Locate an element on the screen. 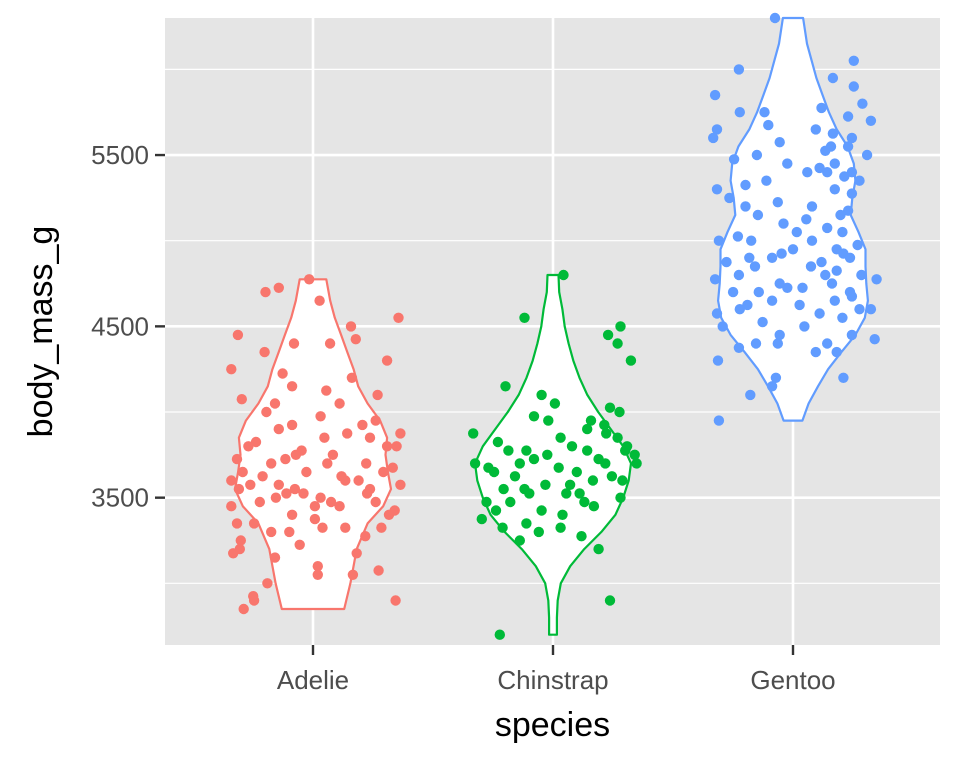 The image size is (960, 768). violin-gentoo is located at coordinates (793, 219).